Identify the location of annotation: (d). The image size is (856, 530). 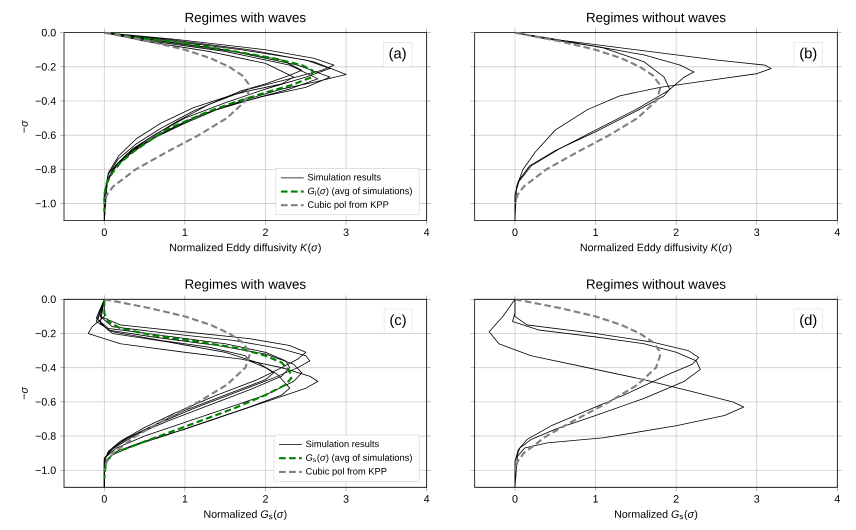
(808, 321).